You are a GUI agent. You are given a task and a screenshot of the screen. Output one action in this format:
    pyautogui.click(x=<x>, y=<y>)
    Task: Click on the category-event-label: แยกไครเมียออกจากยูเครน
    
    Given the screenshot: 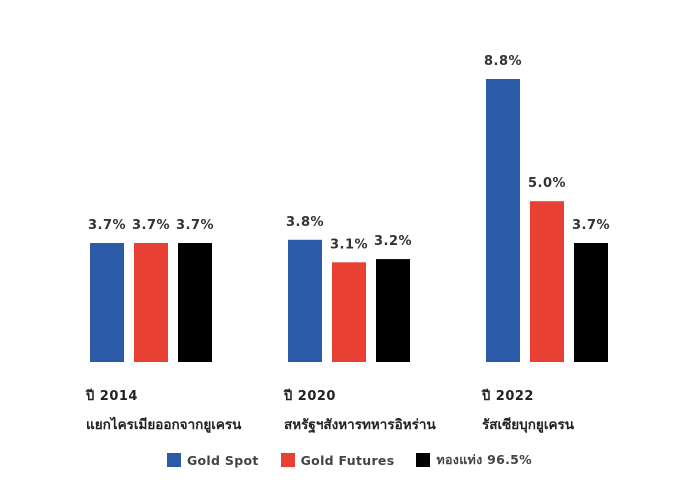 What is the action you would take?
    pyautogui.click(x=164, y=424)
    